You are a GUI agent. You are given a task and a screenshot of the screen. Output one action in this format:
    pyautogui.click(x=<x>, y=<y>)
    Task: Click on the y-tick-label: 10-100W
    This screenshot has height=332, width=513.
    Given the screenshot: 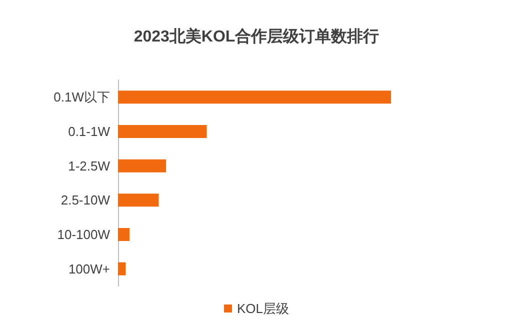 What is the action you would take?
    pyautogui.click(x=84, y=234)
    